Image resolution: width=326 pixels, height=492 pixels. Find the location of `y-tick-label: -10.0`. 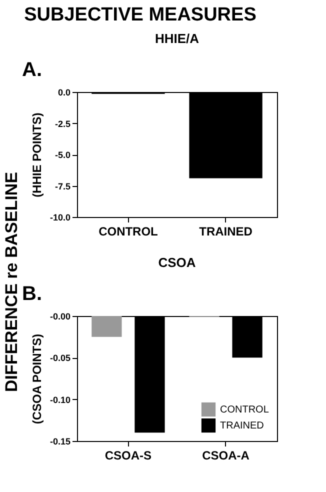

y-tick-label: -10.0 is located at coordinates (60, 217).